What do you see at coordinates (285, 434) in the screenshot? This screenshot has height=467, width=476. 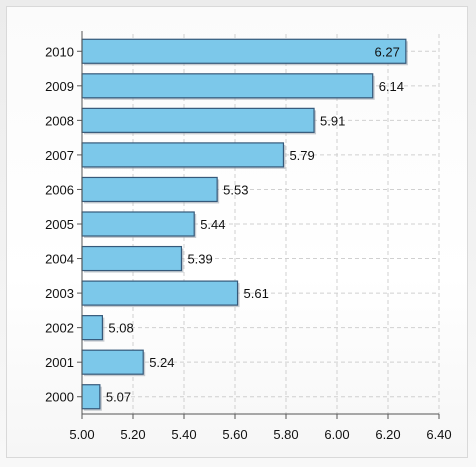 I see `x-tick-label: 5.80` at bounding box center [285, 434].